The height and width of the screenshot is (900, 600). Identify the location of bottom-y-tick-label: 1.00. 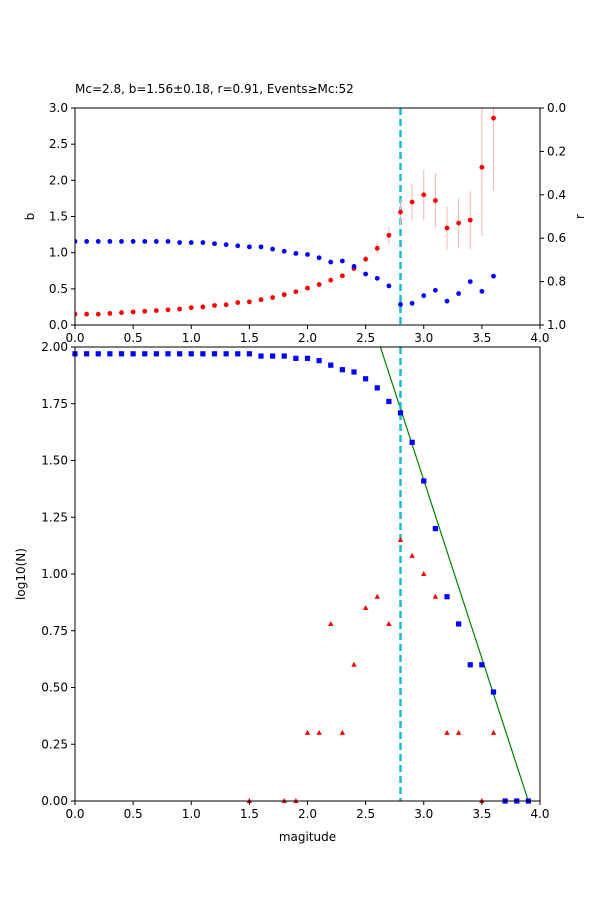
(54, 574).